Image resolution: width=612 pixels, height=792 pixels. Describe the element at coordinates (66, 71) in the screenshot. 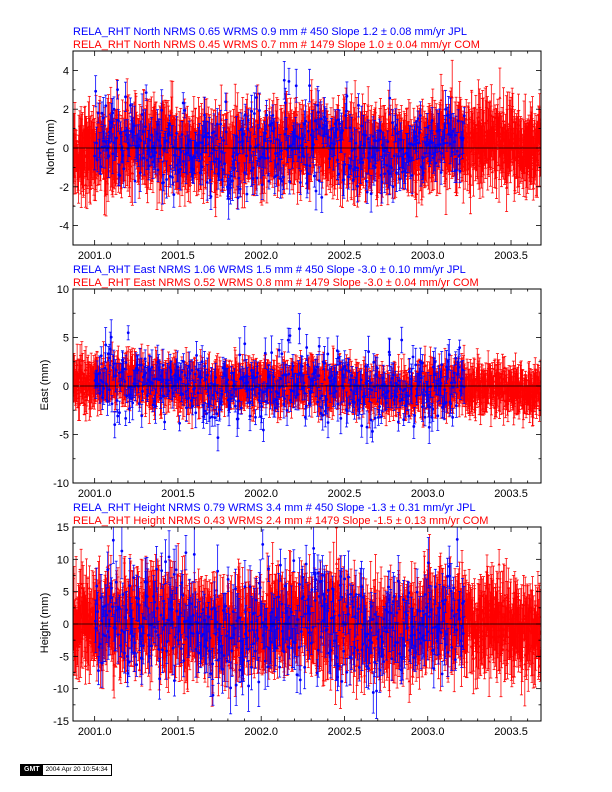

I see `y-tick-label: 4` at that location.